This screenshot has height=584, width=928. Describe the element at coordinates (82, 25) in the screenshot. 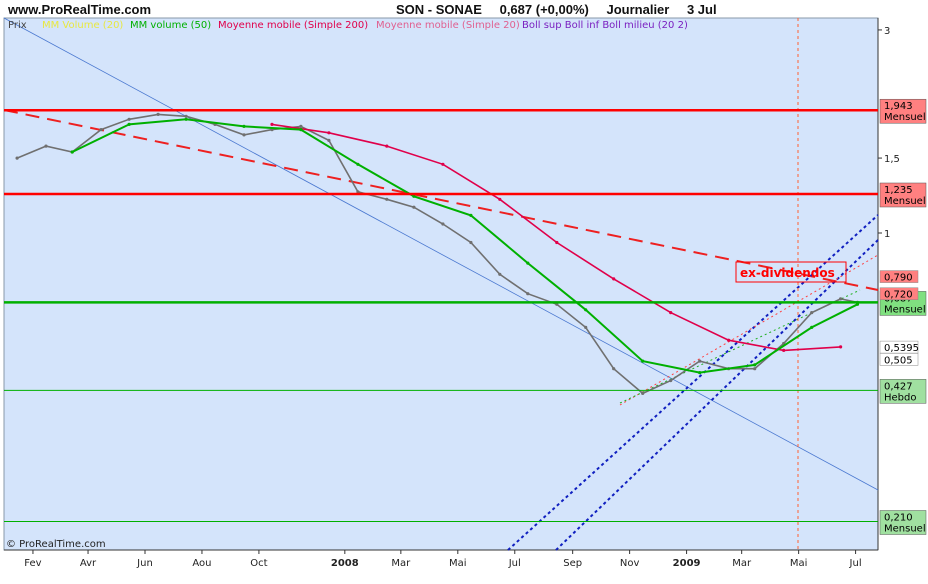

I see `legend-item-2: MM Volume (20)` at that location.